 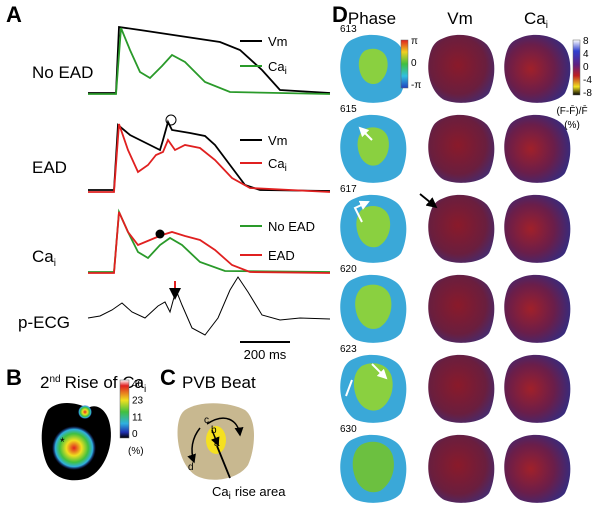 What do you see at coordinates (44, 258) in the screenshot?
I see `trace-title: Cai` at bounding box center [44, 258].